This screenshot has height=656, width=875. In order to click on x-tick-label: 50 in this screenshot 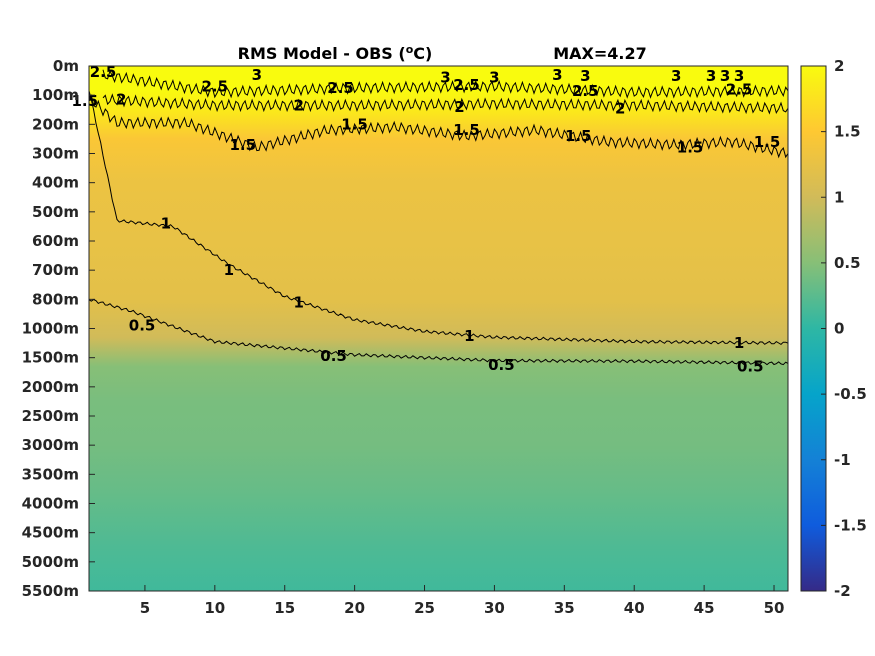, I will do `click(774, 608)`.